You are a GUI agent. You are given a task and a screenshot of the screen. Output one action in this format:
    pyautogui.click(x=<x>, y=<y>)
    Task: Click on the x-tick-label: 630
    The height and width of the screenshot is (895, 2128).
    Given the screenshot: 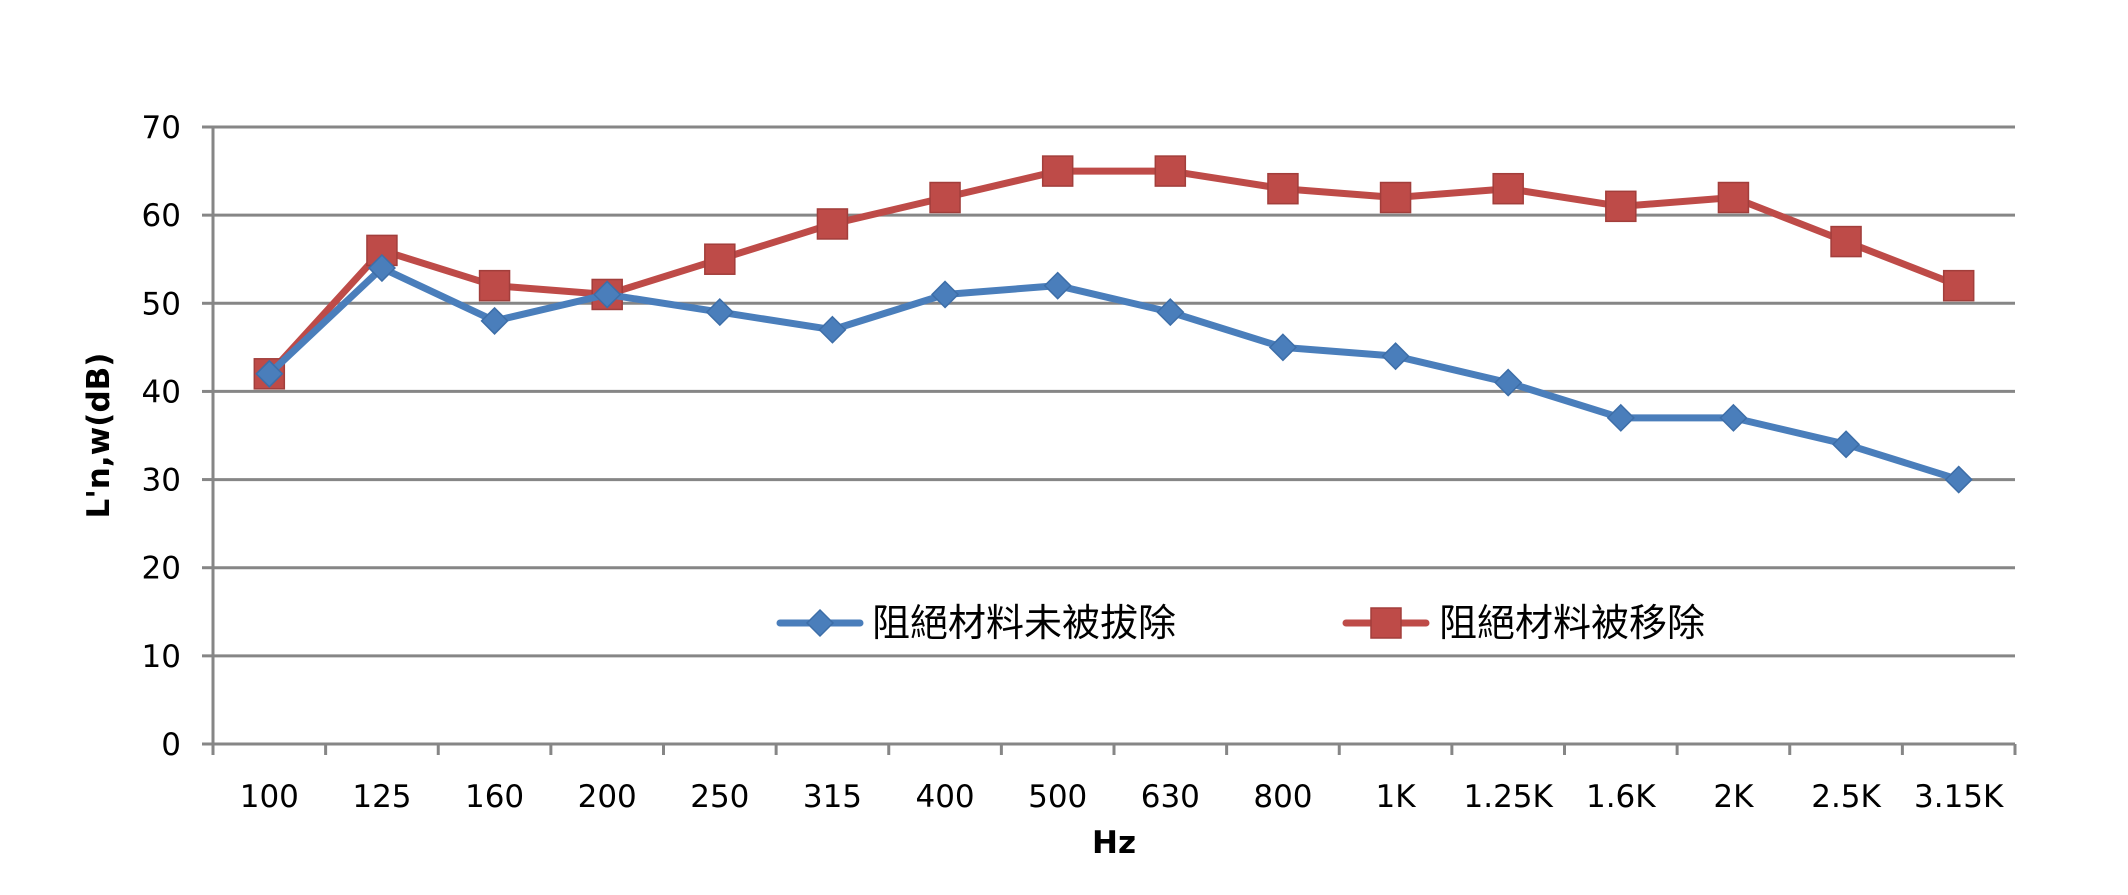 What is the action you would take?
    pyautogui.click(x=1170, y=797)
    